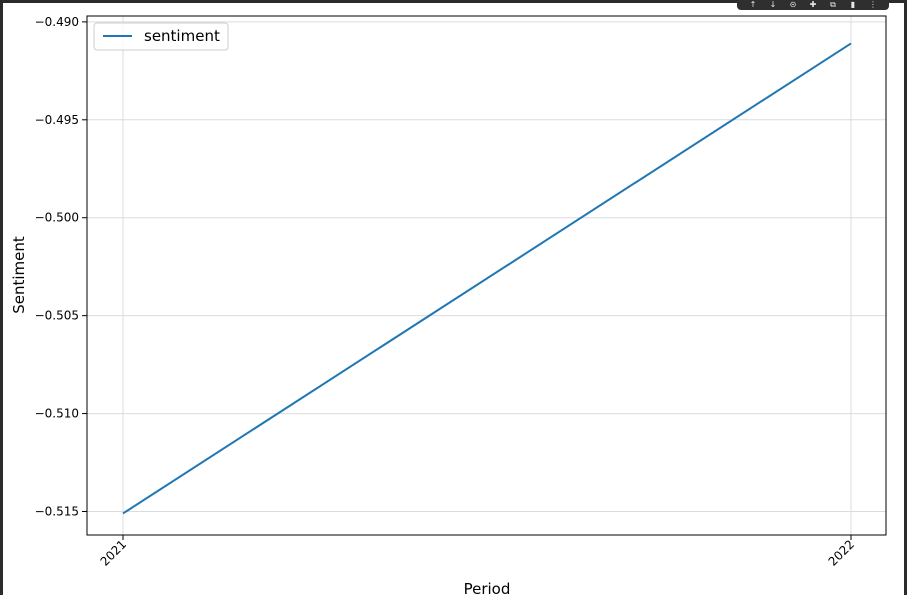  Describe the element at coordinates (833, 5) in the screenshot. I see `open-external-icon: ⧉` at that location.